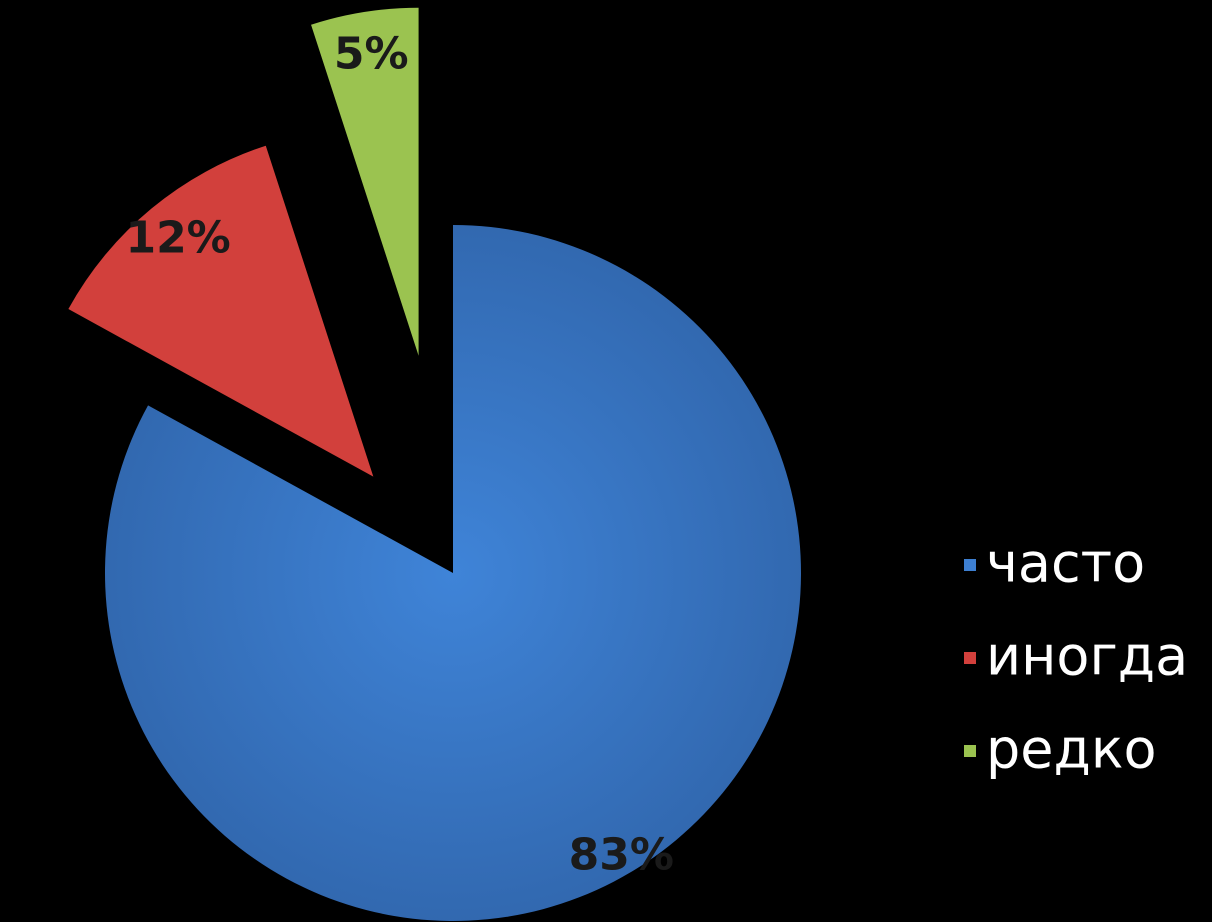 This screenshot has height=922, width=1212. What do you see at coordinates (177, 238) in the screenshot?
I see `data-label-2: 12%` at bounding box center [177, 238].